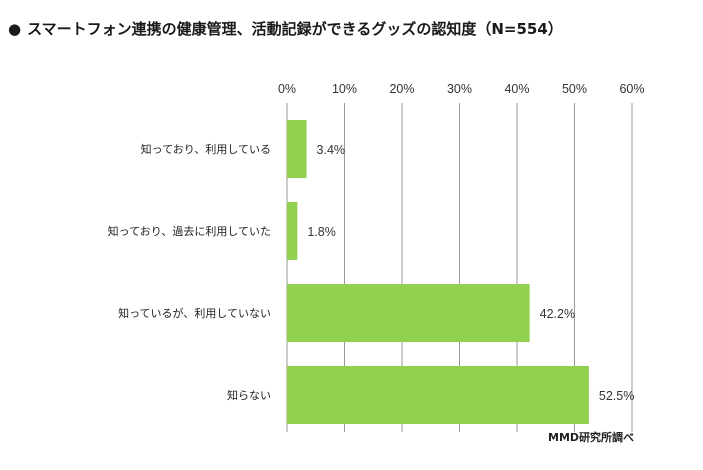 The image size is (703, 470). What do you see at coordinates (616, 396) in the screenshot?
I see `data-label: 52.5%` at bounding box center [616, 396].